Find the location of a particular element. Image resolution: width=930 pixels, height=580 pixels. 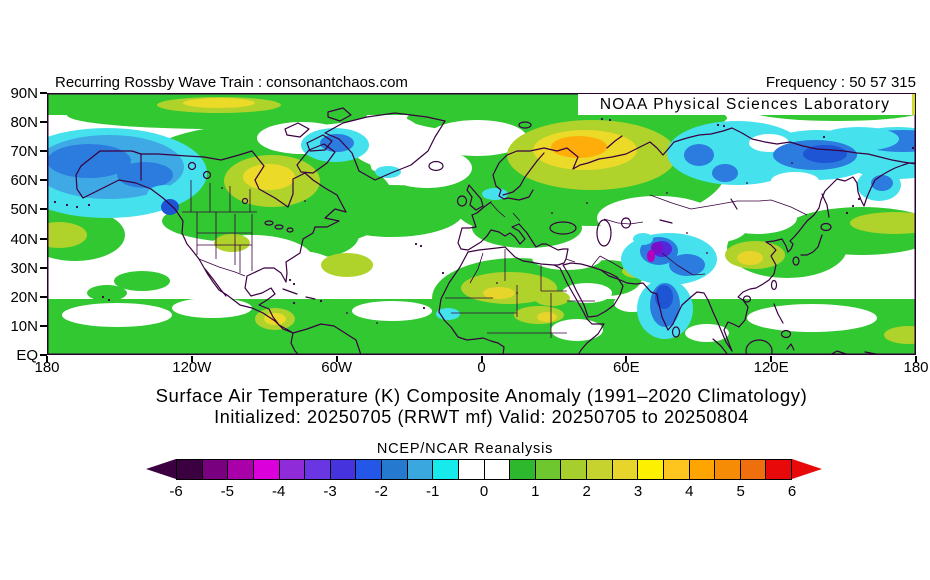

lat-axis-label: 80N is located at coordinates (24, 123).